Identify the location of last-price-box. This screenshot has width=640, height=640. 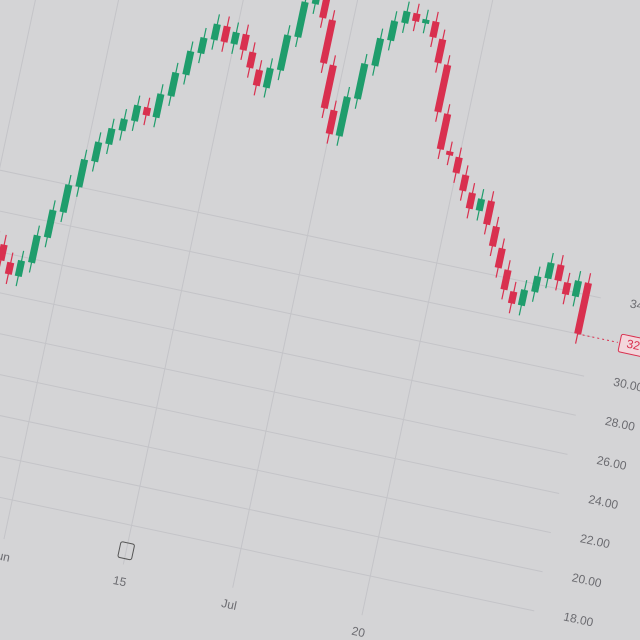
(628, 347).